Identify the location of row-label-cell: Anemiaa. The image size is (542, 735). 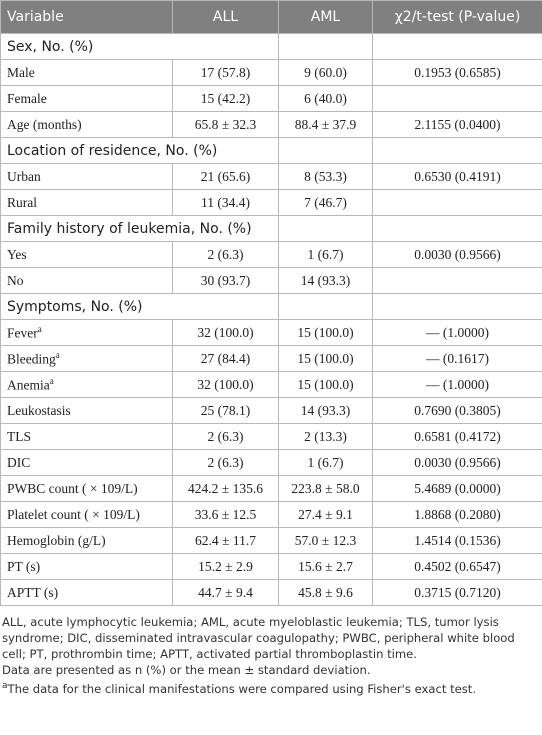
(86, 384).